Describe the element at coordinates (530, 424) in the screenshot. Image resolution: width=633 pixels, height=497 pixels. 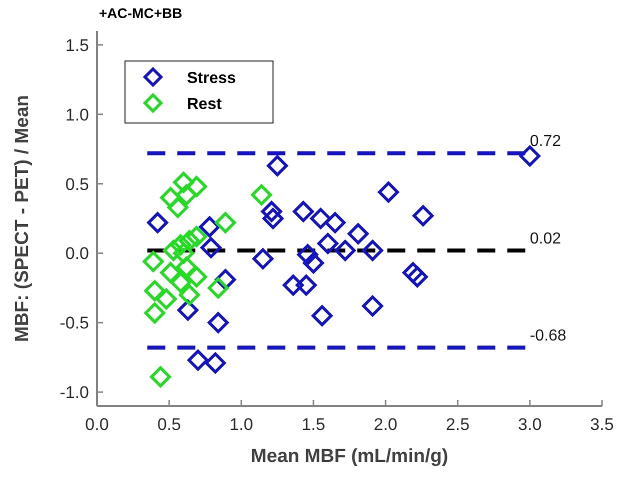
I see `x-tick-label: 3.0` at that location.